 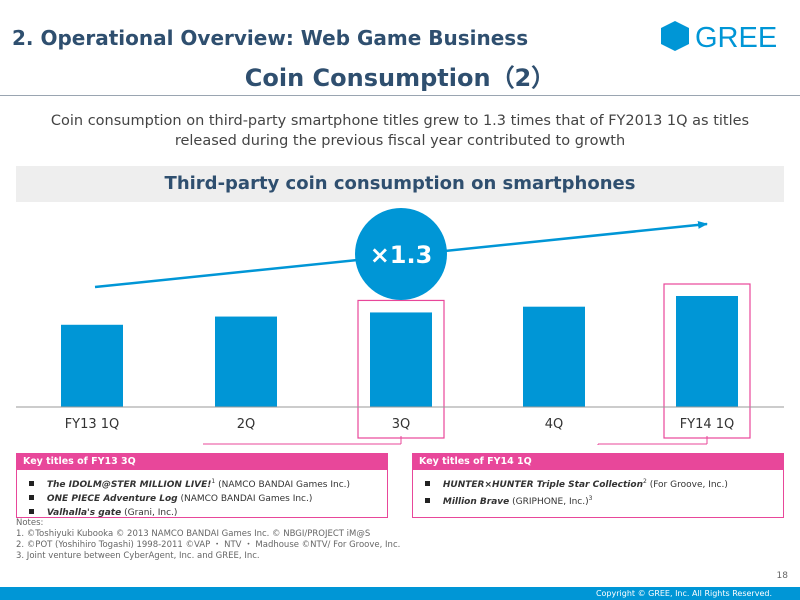 I want to click on key-titles-fy14-1q-header: Key titles of FY14 1Q, so click(x=598, y=462).